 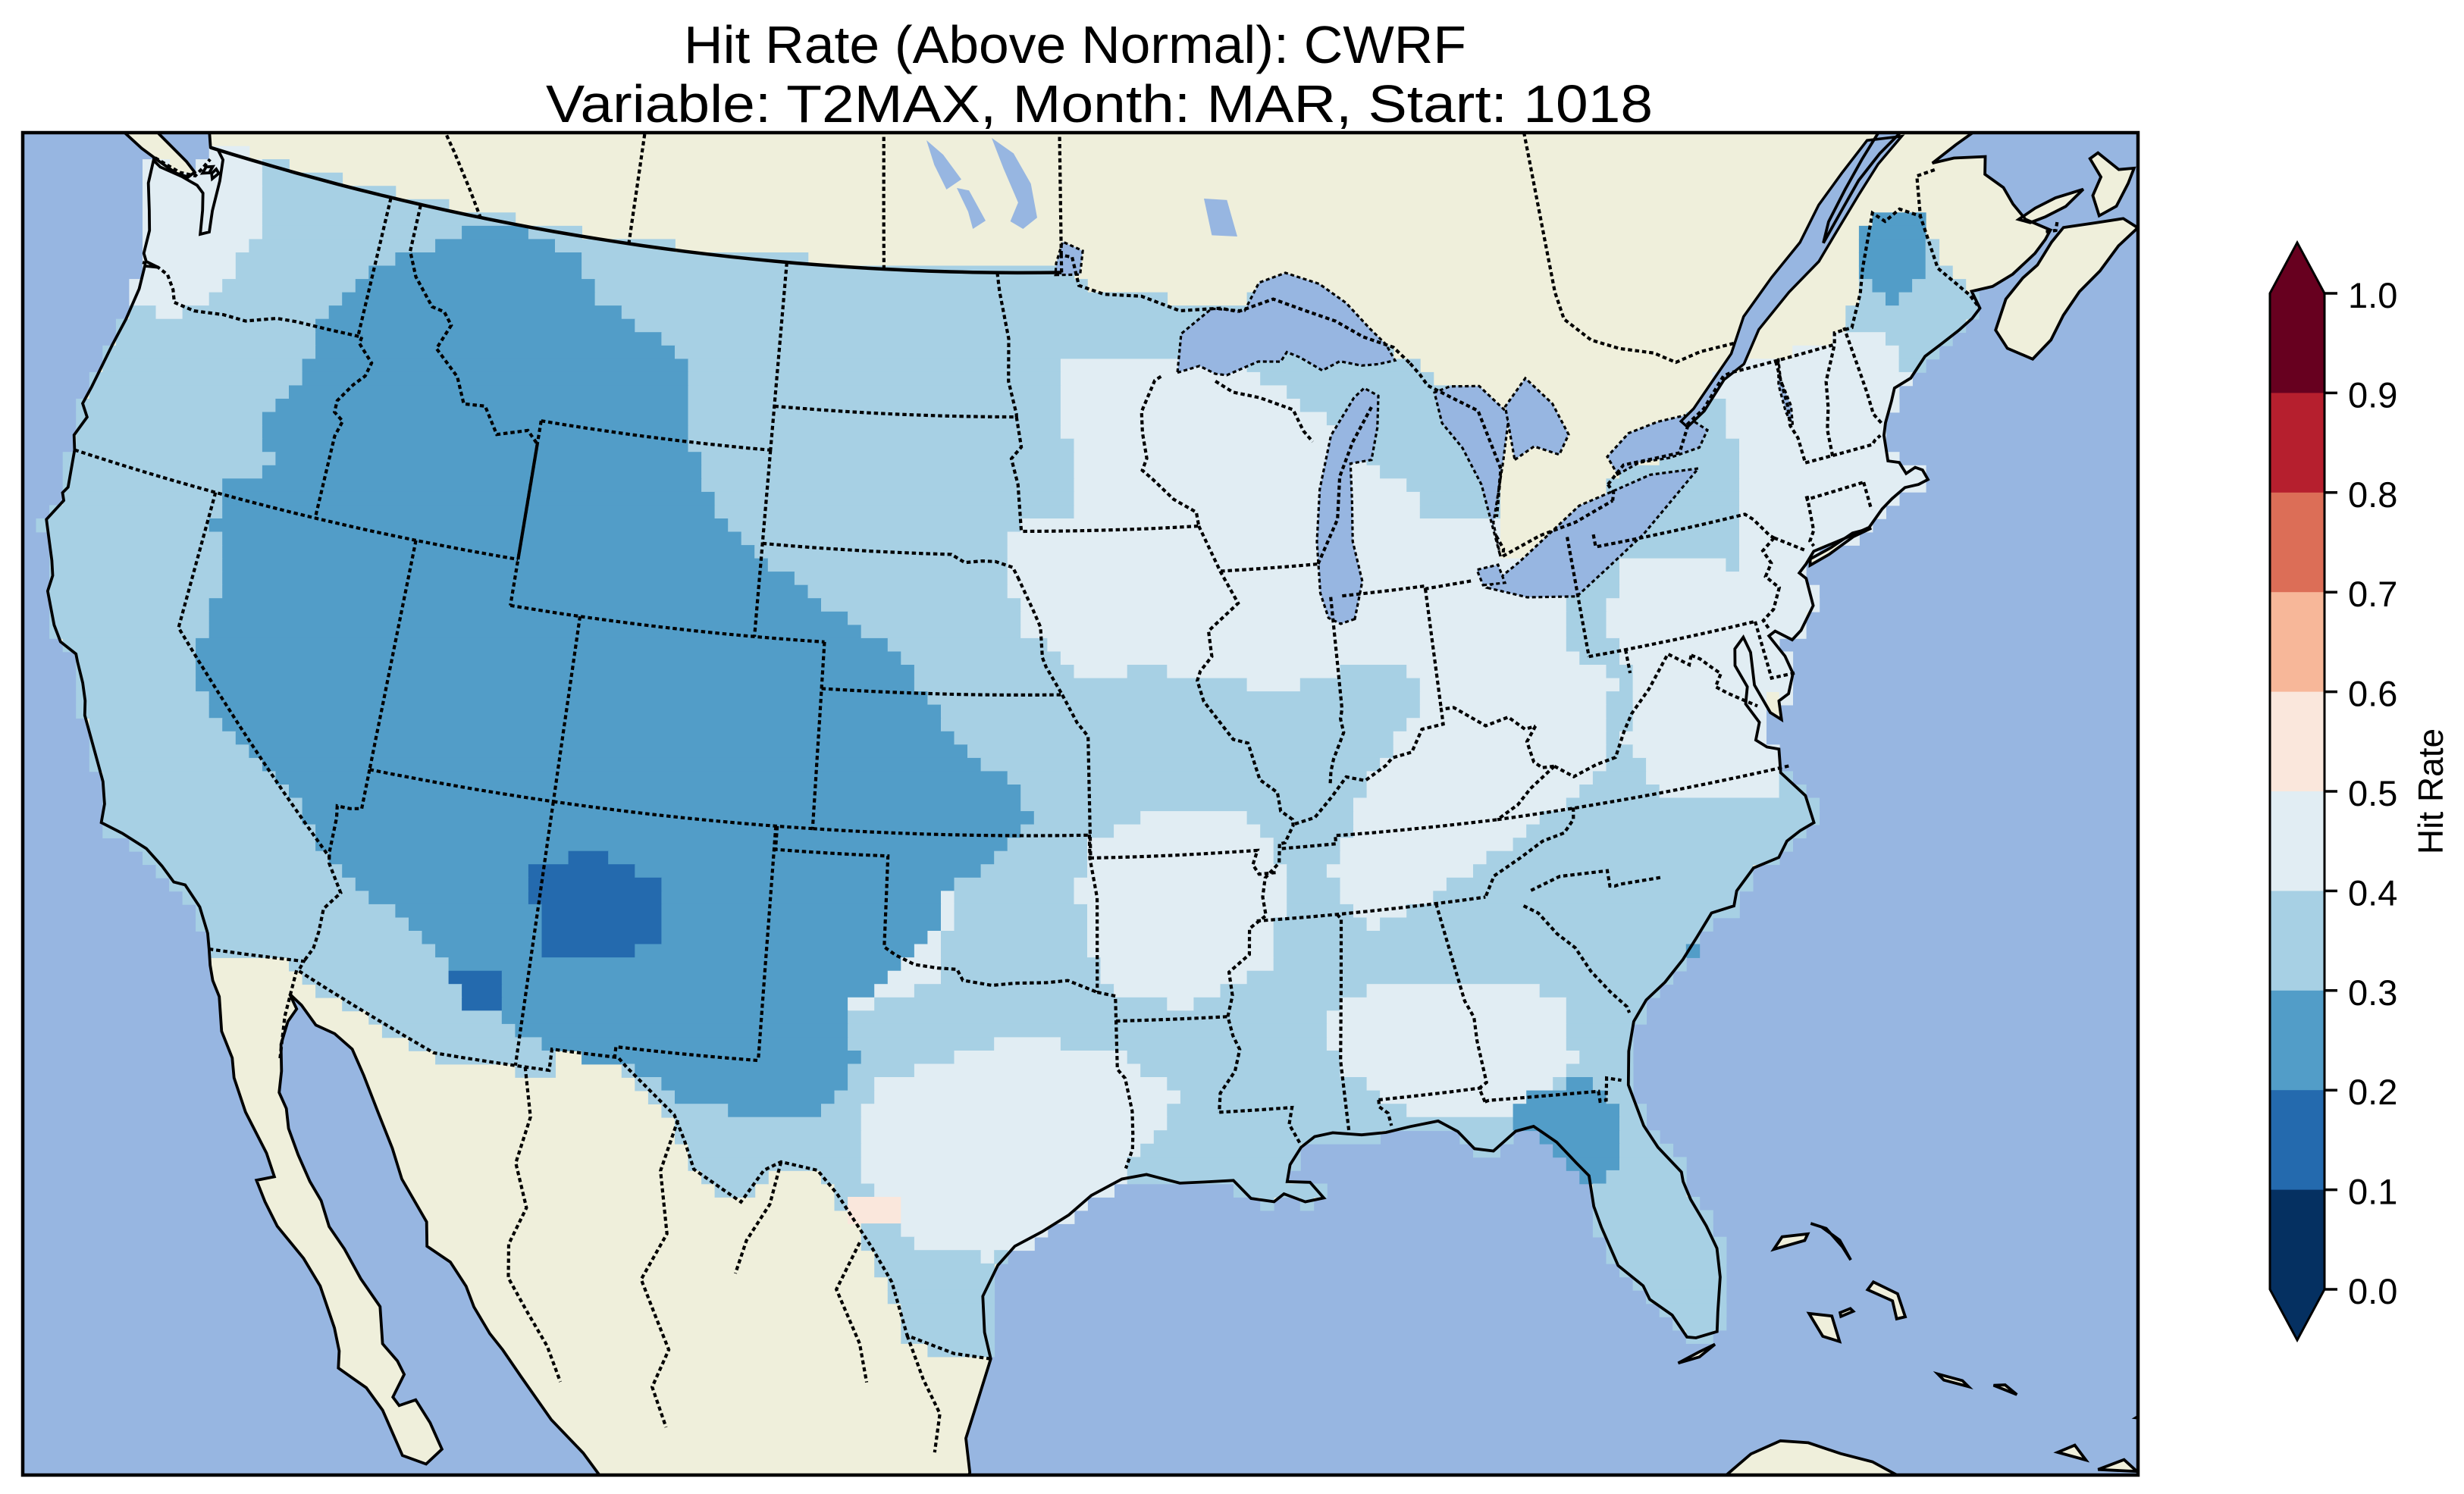 I want to click on svg-text: 0.8, so click(x=2372, y=495).